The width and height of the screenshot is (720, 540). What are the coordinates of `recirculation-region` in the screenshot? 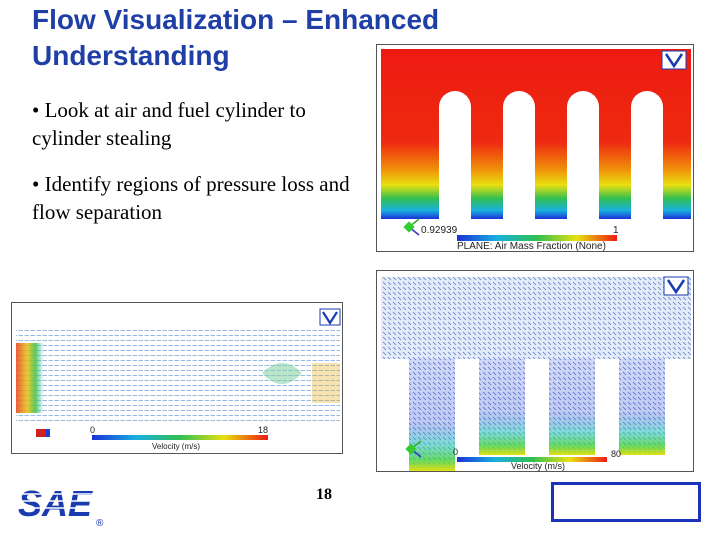 It's located at (282, 373).